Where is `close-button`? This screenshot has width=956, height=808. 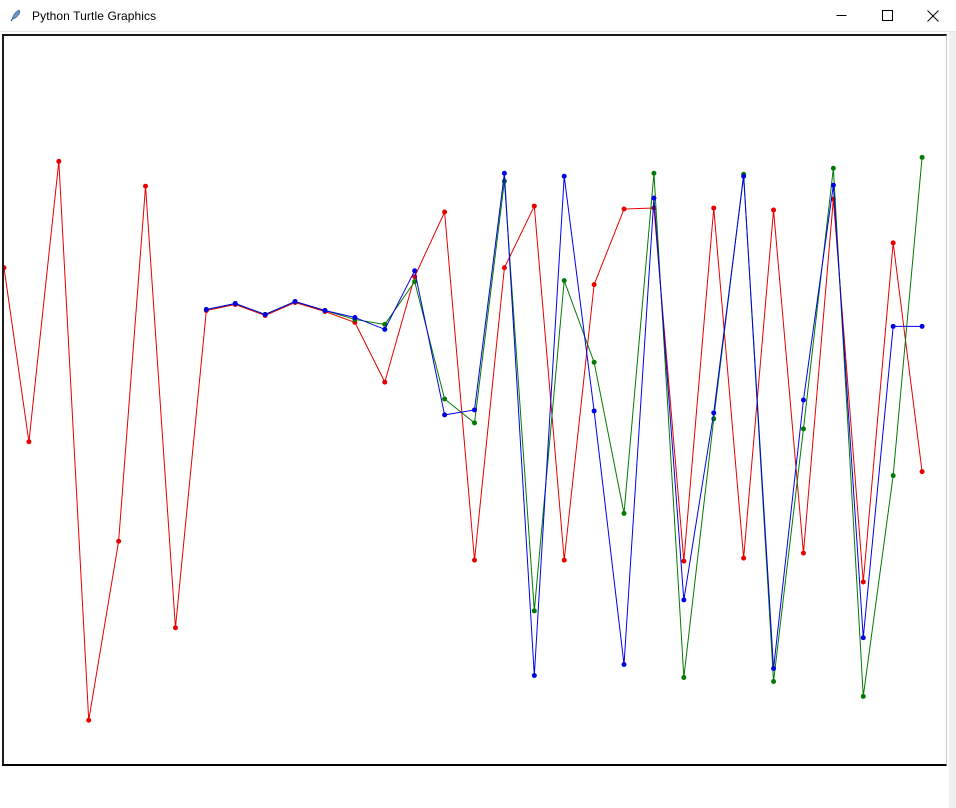
close-button is located at coordinates (933, 15).